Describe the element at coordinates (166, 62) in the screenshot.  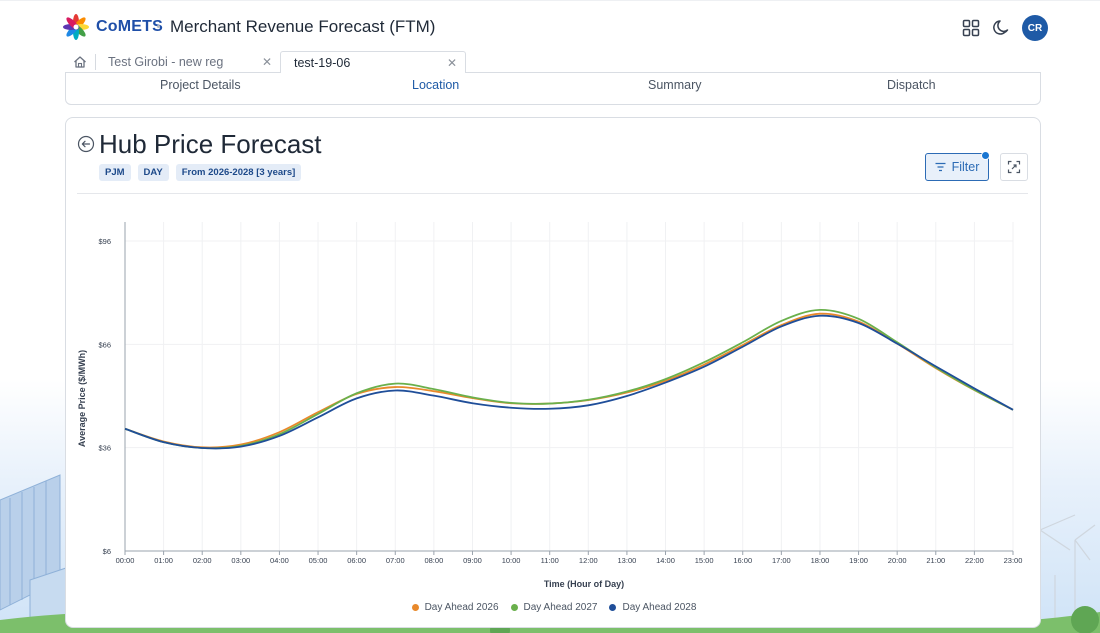
I see `tab-label: Test Girobi - new reg` at that location.